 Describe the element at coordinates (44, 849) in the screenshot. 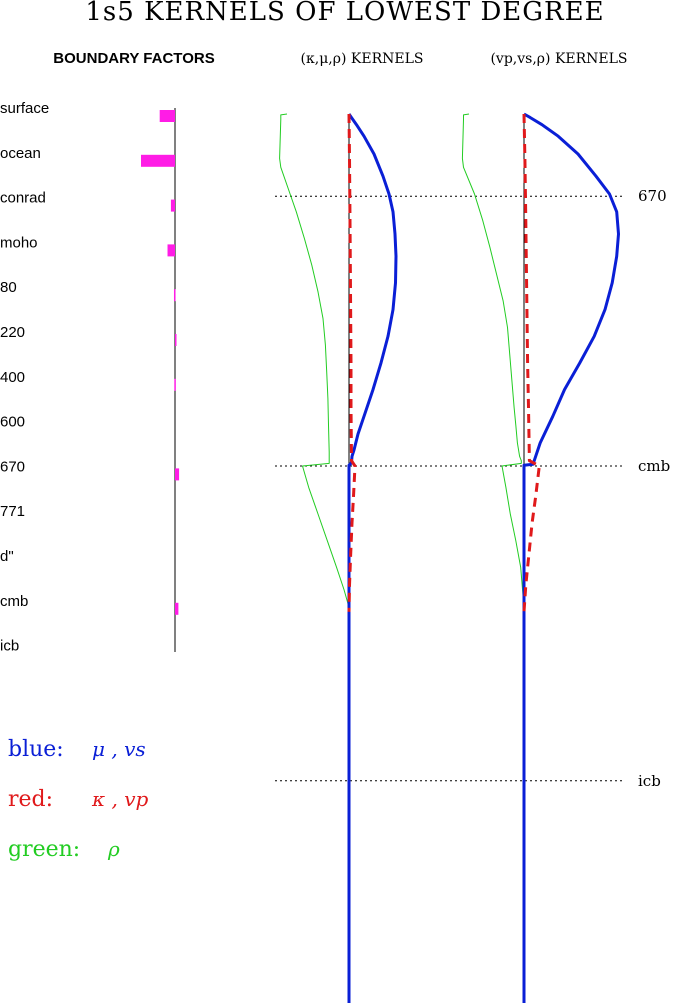

I see `legend-green-label: green:` at that location.